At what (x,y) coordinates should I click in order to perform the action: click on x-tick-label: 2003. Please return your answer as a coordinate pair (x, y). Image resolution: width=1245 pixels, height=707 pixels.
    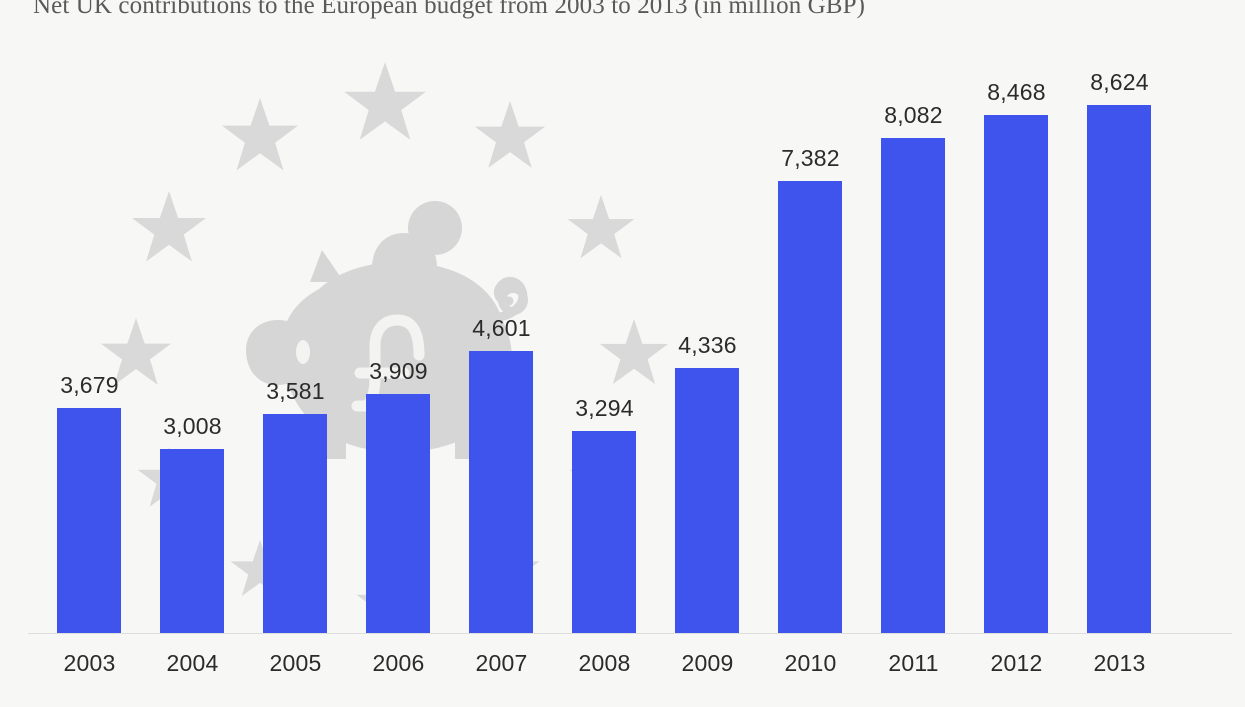
    Looking at the image, I should click on (89, 663).